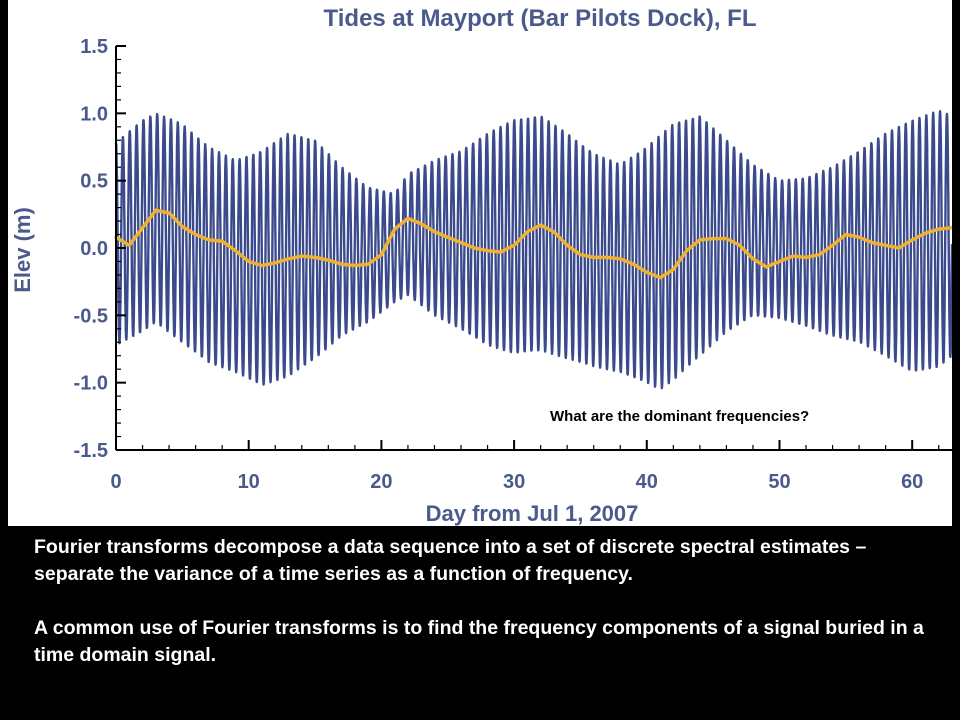  What do you see at coordinates (912, 482) in the screenshot?
I see `x-tick-label: 60` at bounding box center [912, 482].